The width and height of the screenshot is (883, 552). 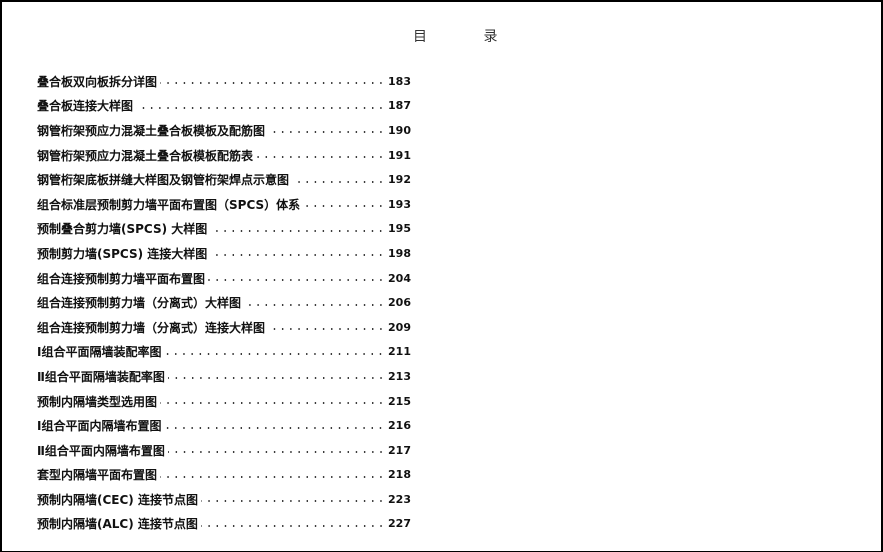 What do you see at coordinates (122, 253) in the screenshot?
I see `toc-entry-label: 预制剪力墙(SPCS) 连接大样图` at bounding box center [122, 253].